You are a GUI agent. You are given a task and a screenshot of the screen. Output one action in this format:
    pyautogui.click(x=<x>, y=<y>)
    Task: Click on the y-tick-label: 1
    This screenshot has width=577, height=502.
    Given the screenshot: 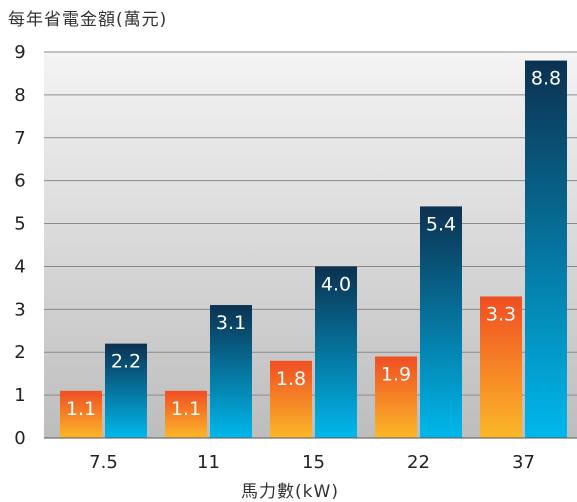 What is the action you would take?
    pyautogui.click(x=19, y=395)
    